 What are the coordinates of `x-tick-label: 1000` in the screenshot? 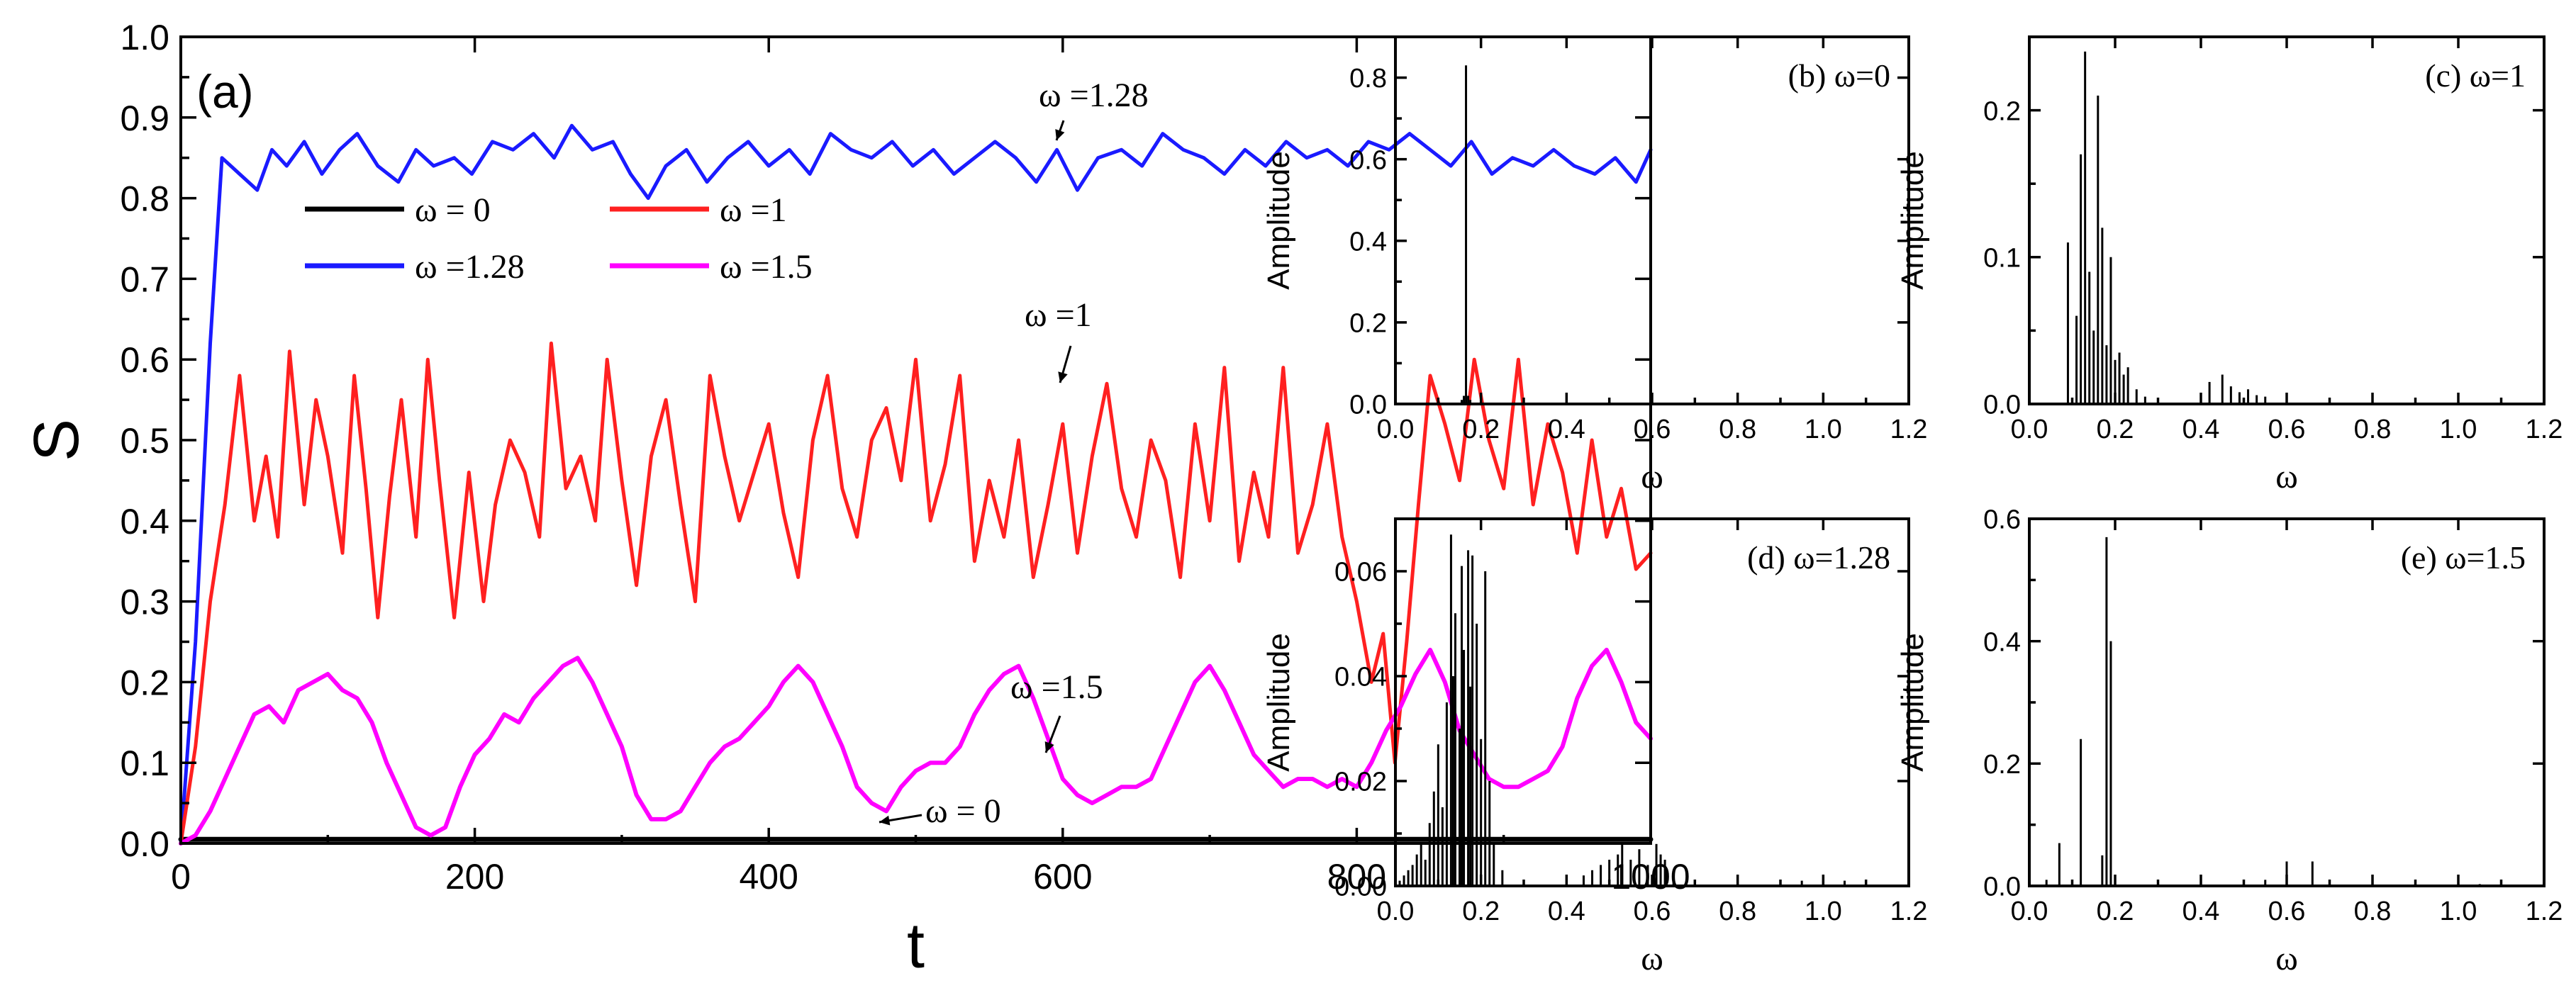 It's located at (1650, 877).